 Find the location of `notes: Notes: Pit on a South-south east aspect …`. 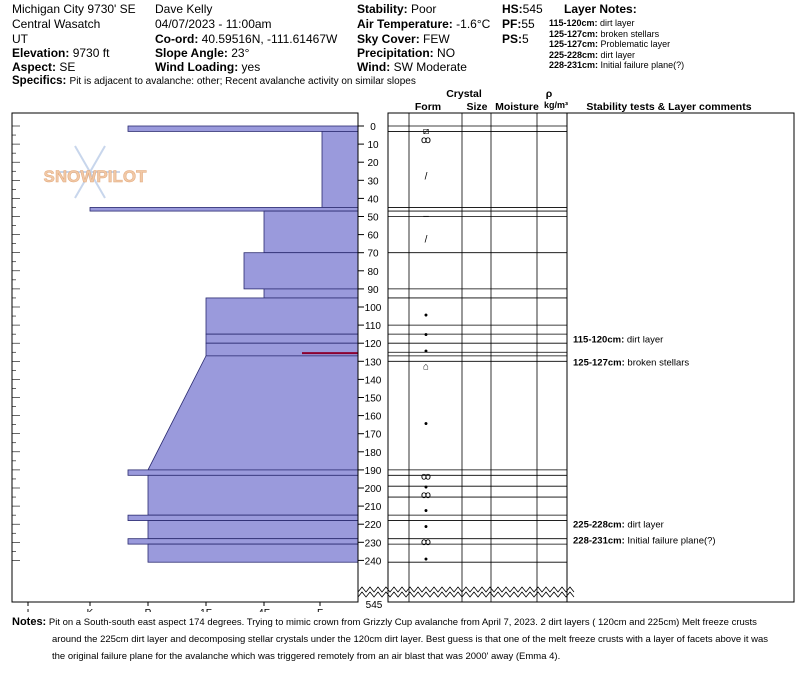

notes: Notes: Pit on a South-south east aspect … is located at coordinates (403, 639).